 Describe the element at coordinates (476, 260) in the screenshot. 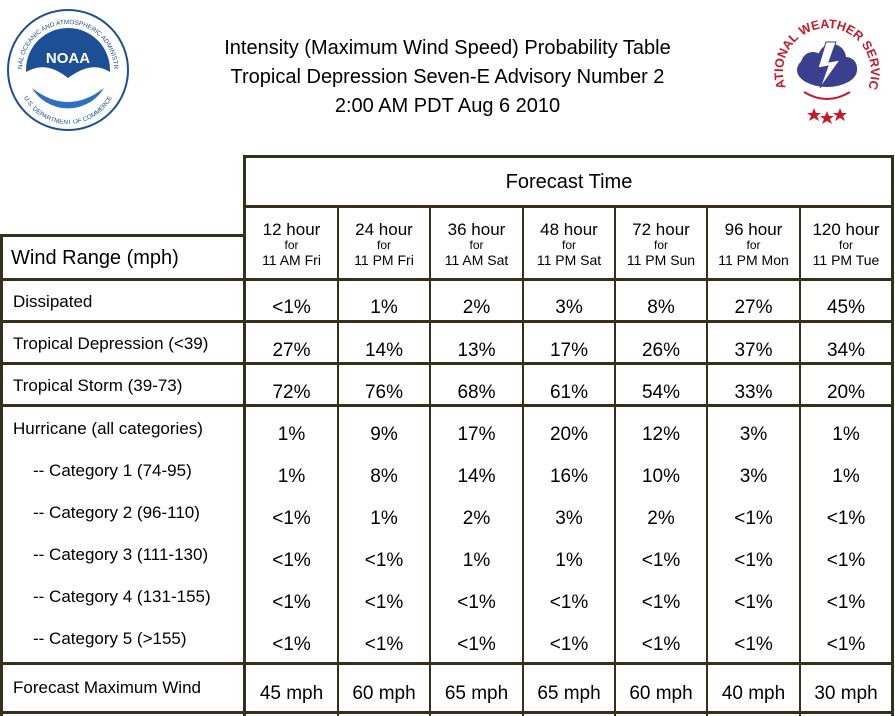

I see `column-time: 11 AM Sat` at that location.